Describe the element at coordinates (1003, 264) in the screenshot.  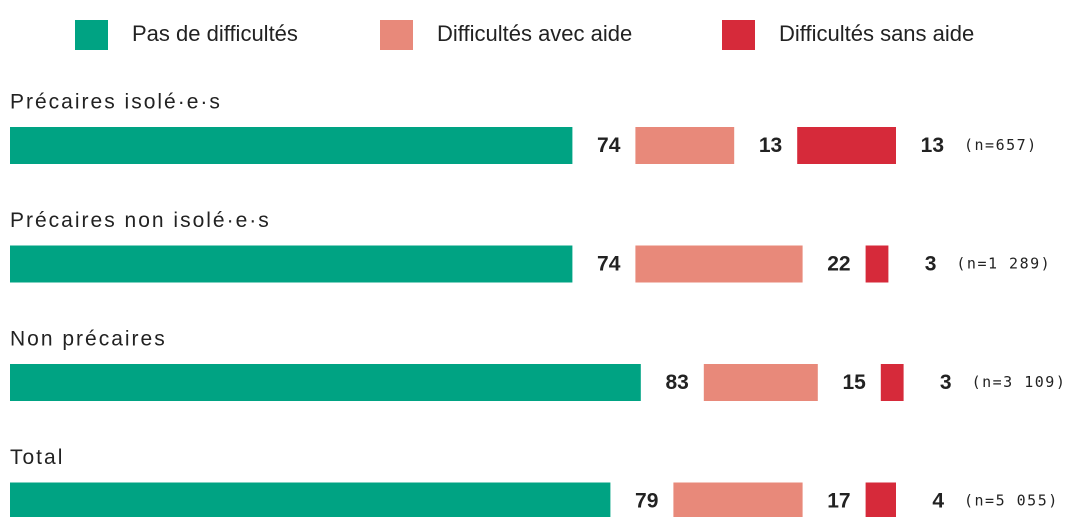
I see `sample-size: (n=1 289)` at that location.